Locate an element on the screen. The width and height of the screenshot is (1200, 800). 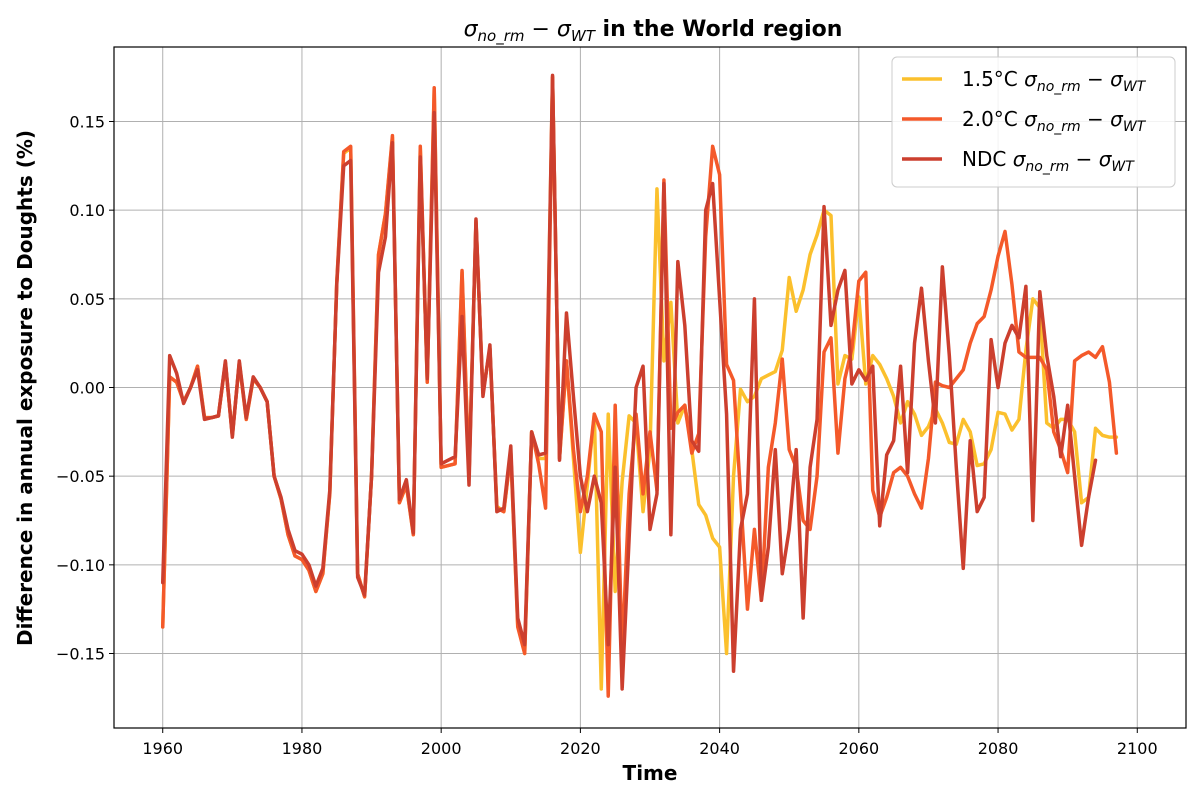
title-minus-sigma: − σ is located at coordinates (548, 29).